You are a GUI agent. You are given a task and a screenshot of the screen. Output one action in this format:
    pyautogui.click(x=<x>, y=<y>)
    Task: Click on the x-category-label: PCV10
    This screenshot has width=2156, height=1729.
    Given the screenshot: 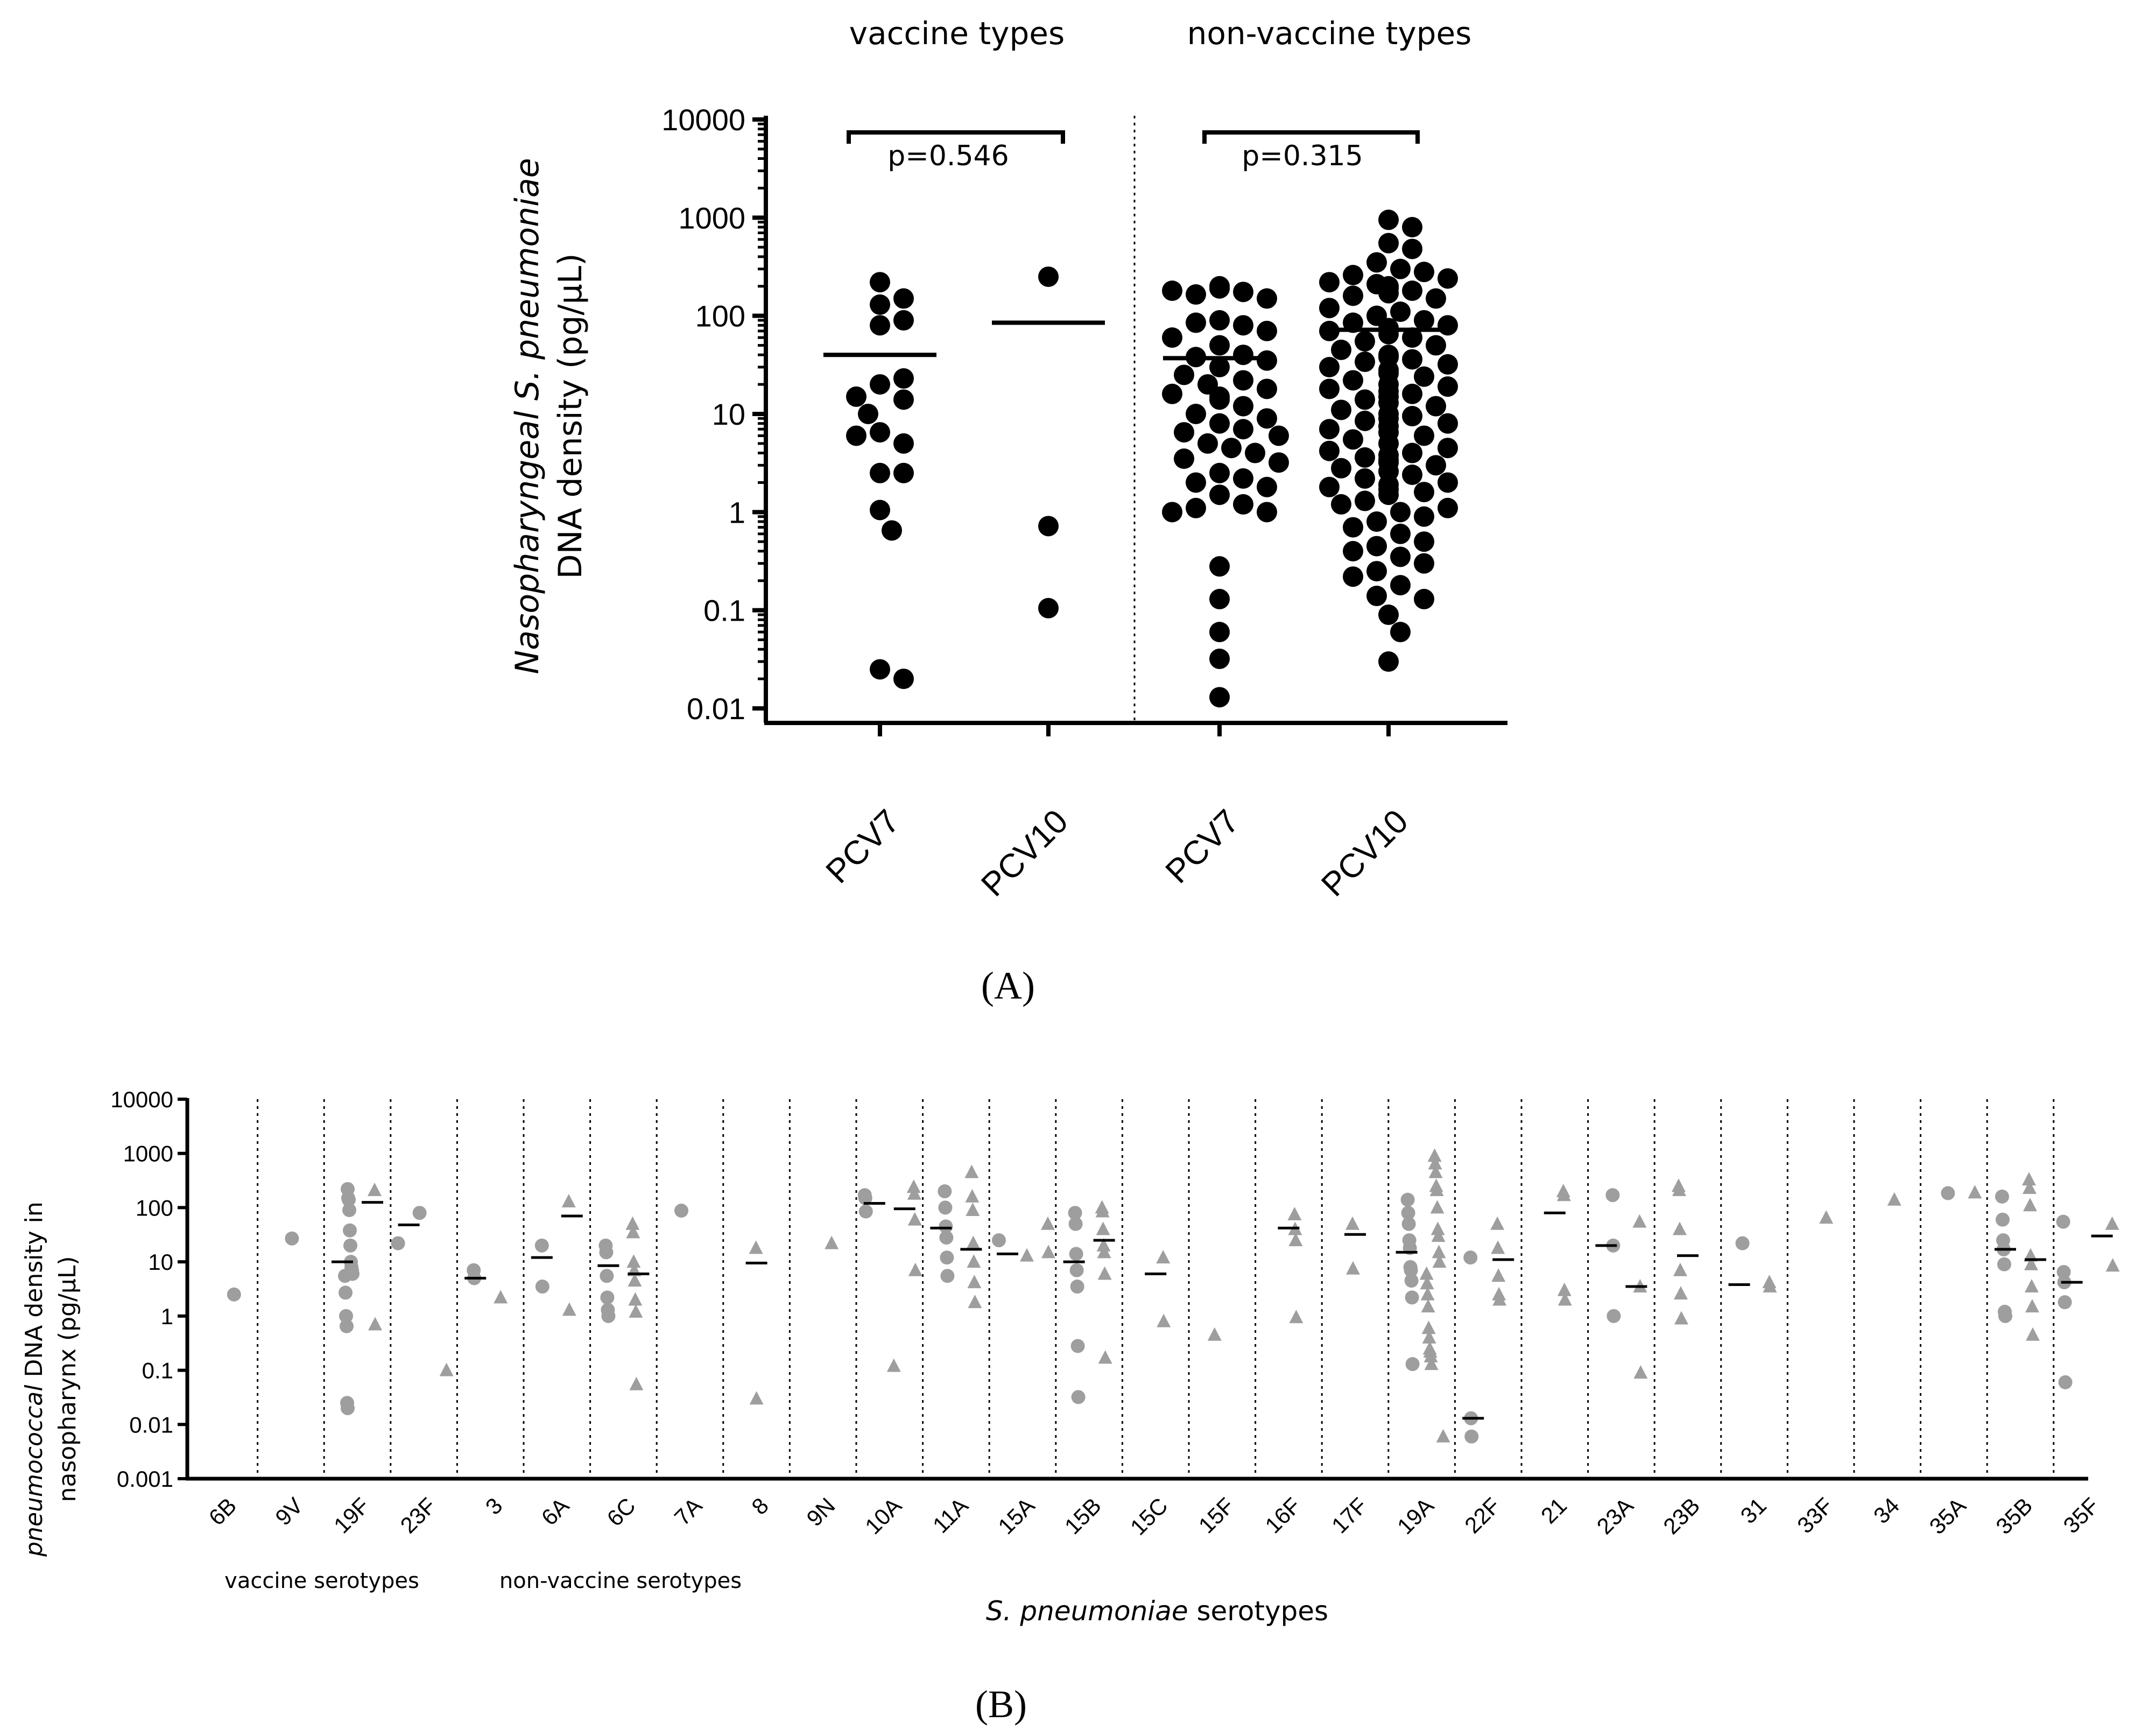 What is the action you would take?
    pyautogui.click(x=1024, y=853)
    